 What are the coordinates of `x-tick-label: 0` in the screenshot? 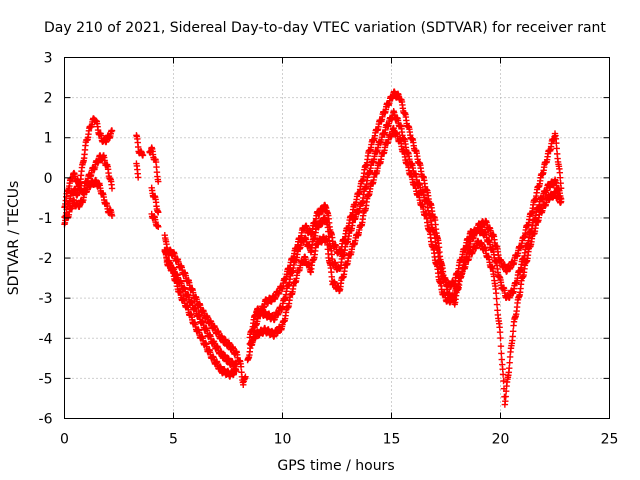 It's located at (64, 440).